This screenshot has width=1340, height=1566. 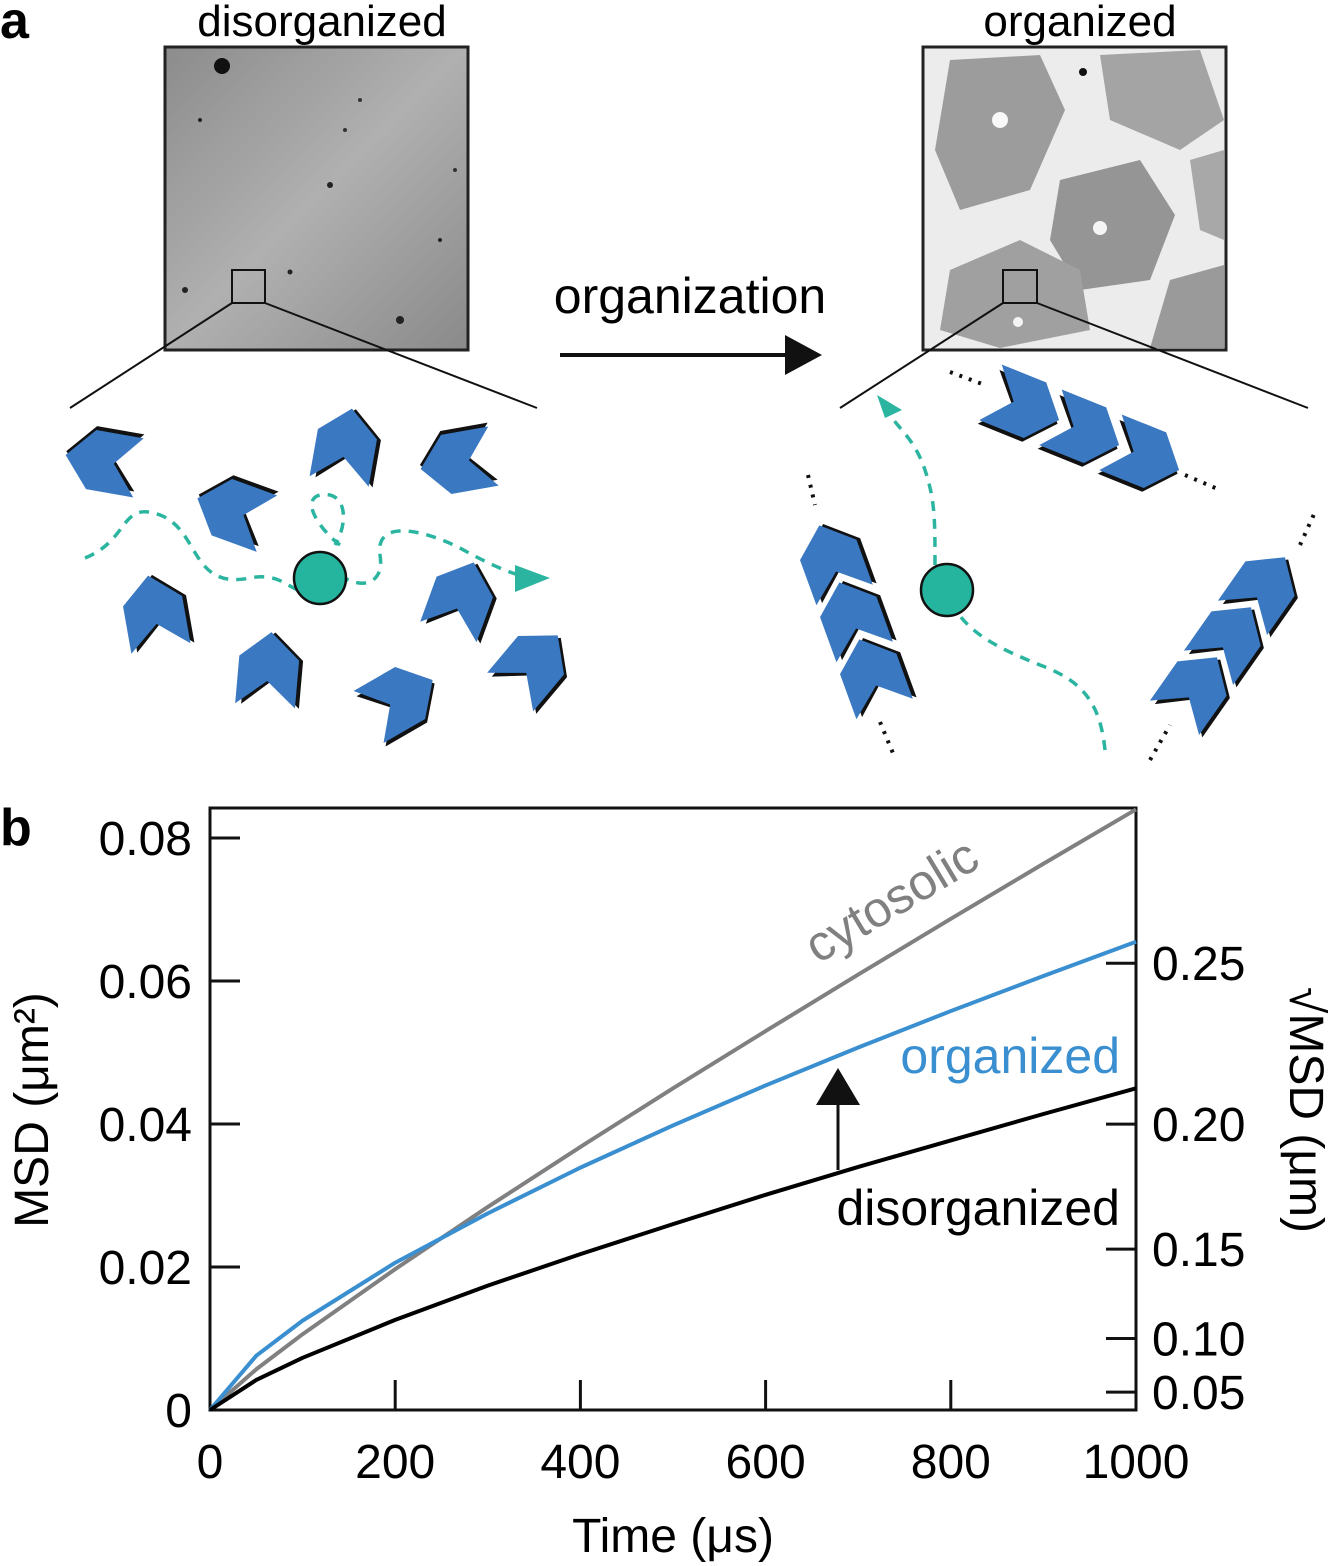 What do you see at coordinates (316, 198) in the screenshot?
I see `micrograph-left` at bounding box center [316, 198].